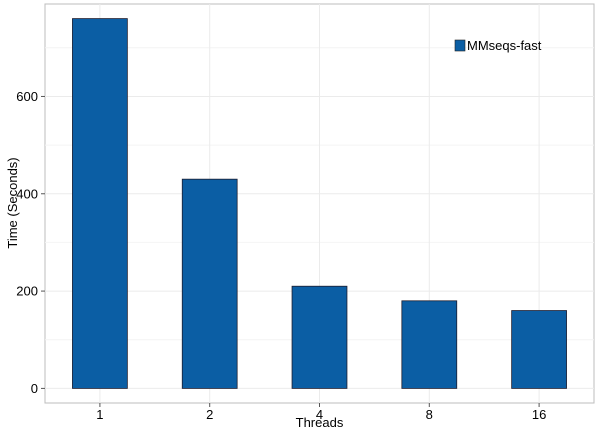  I want to click on x-tick-label: 2, so click(209, 414).